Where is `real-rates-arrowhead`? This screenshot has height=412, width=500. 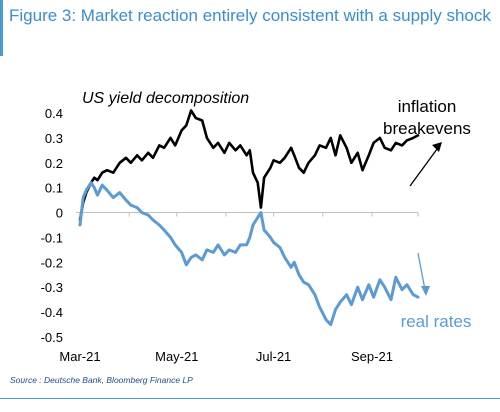
real-rates-arrowhead is located at coordinates (425, 291).